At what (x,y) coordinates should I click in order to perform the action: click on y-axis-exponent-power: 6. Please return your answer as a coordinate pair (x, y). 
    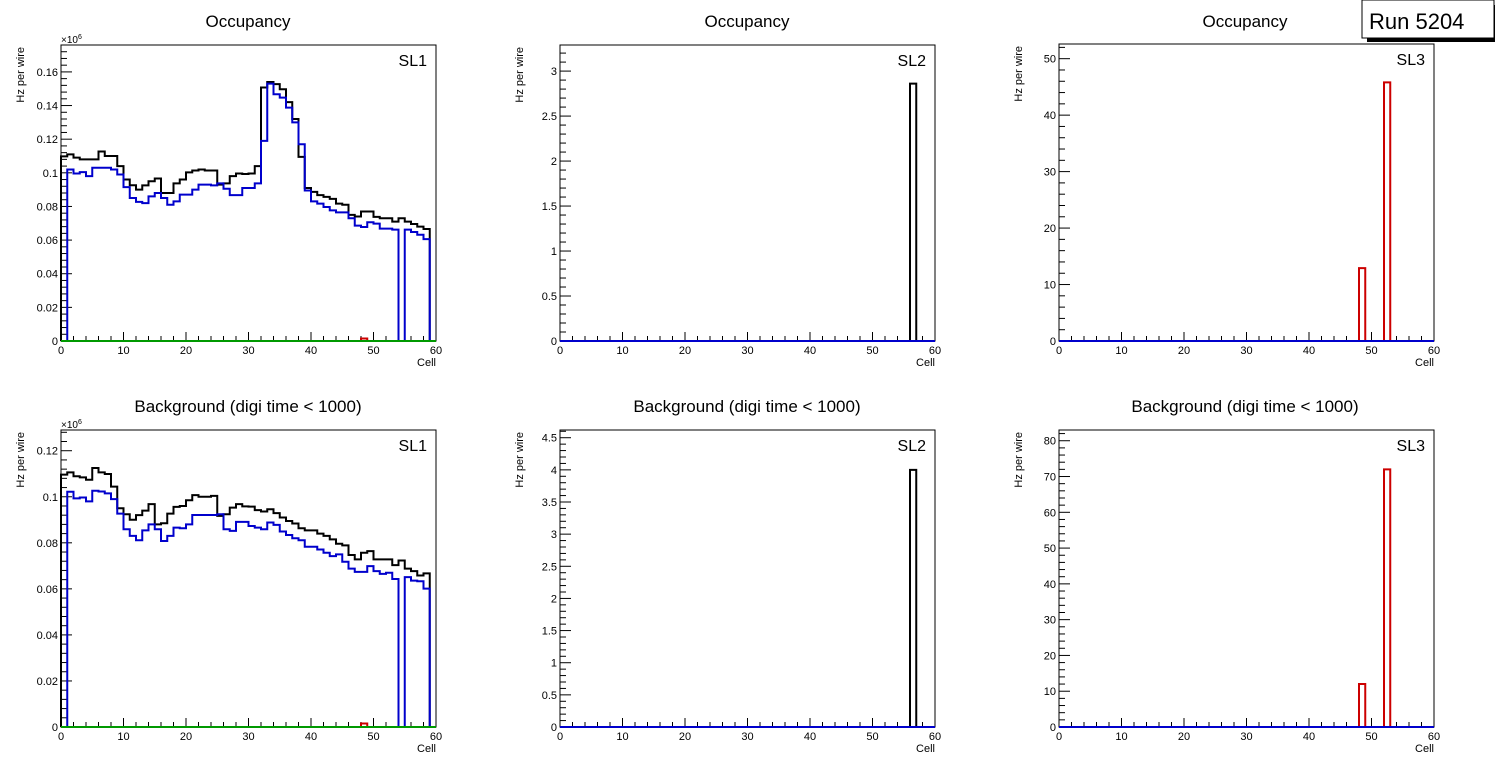
    Looking at the image, I should click on (80, 37).